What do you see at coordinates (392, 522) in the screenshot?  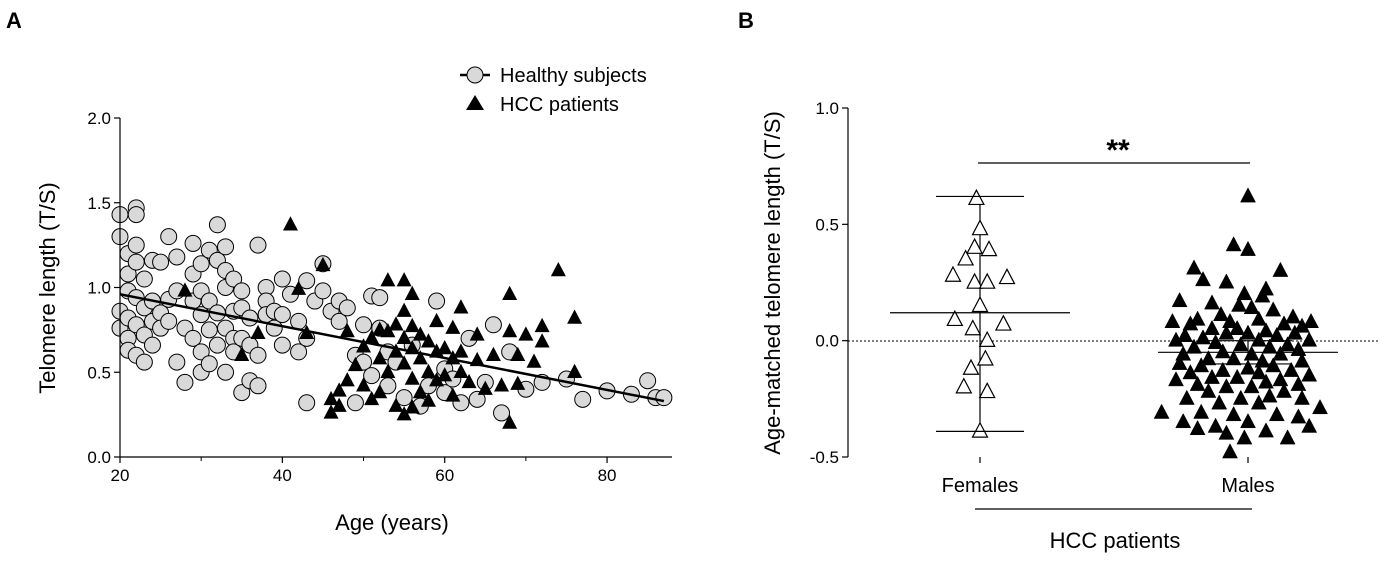 I see `x-axis-title-a: Age (years)` at bounding box center [392, 522].